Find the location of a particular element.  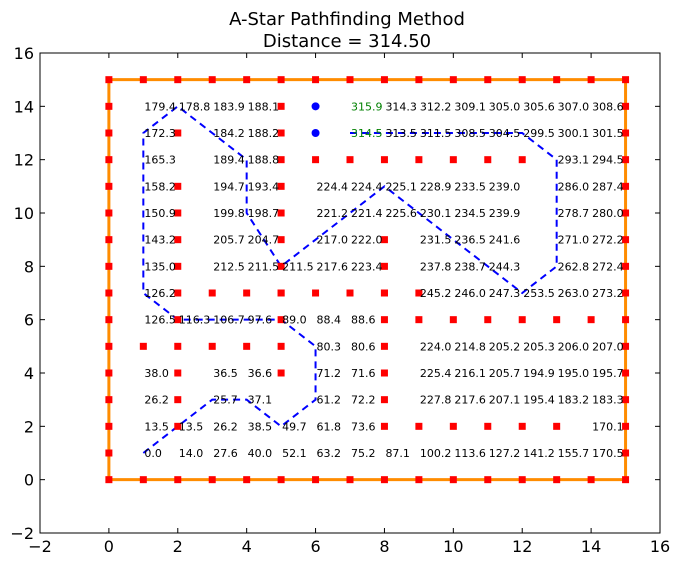

cost-label: 183.2 is located at coordinates (574, 400).